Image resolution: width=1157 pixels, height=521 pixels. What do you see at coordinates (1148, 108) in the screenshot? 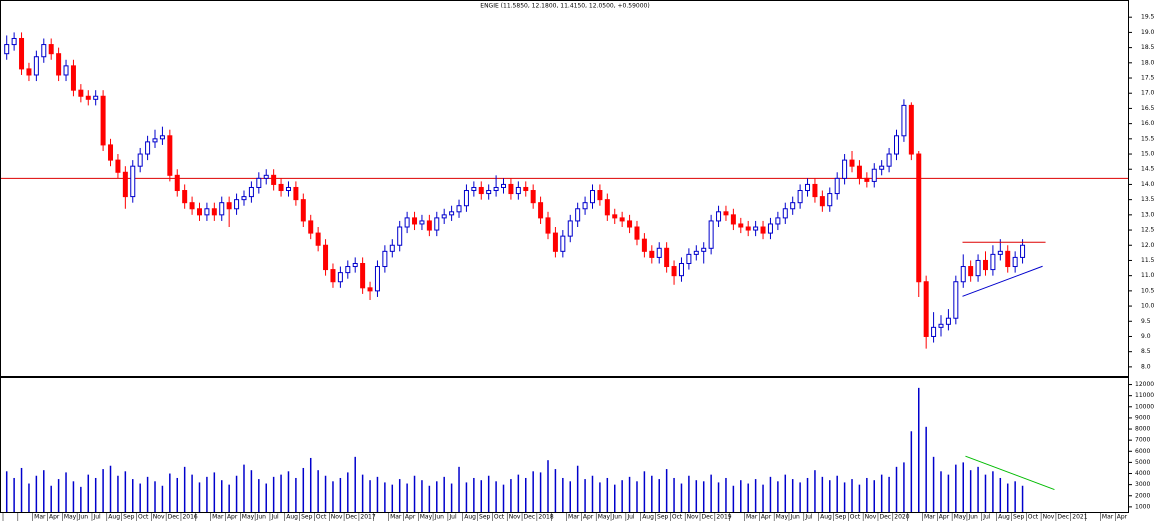
I see `y-tick-label: 16.5` at bounding box center [1148, 108].